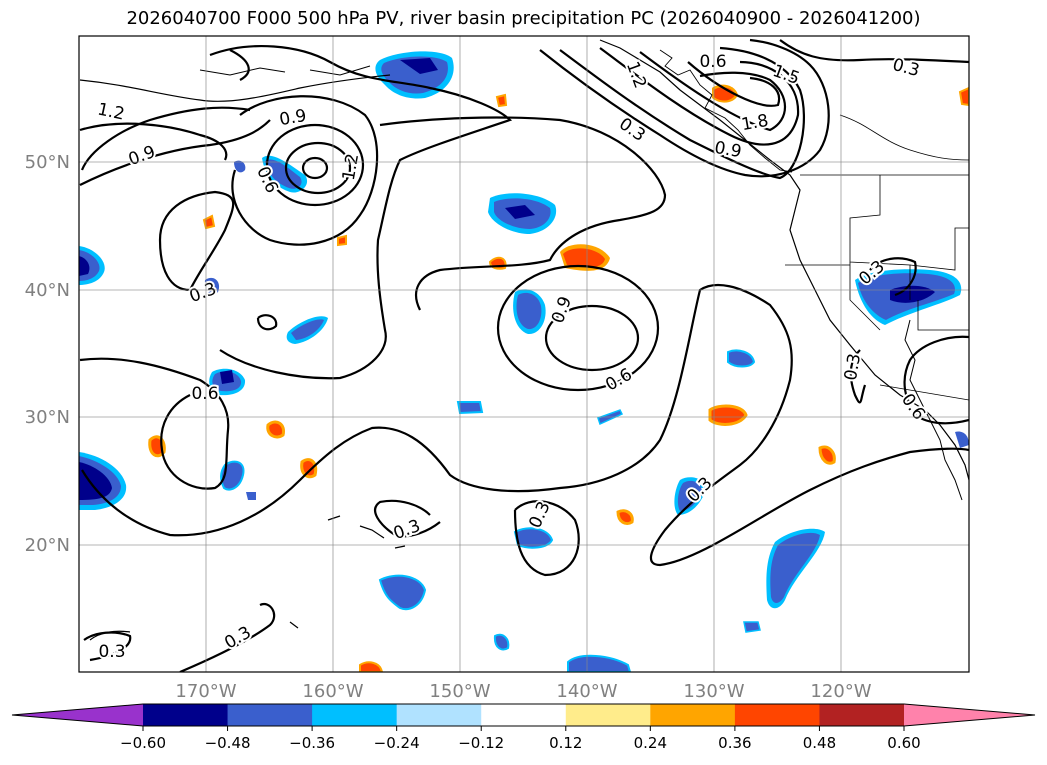 The image size is (1047, 765). I want to click on colorbar-tick-label: 0.24, so click(650, 743).